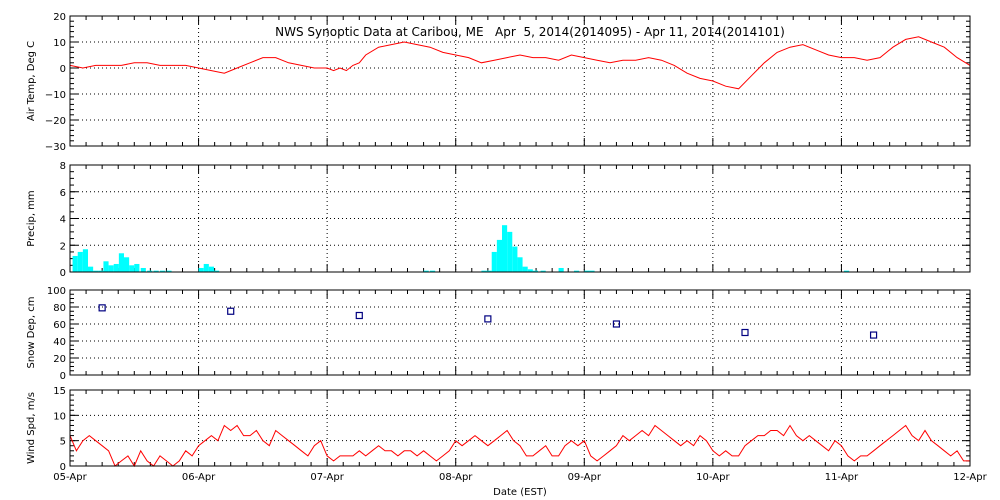 This screenshot has width=1000, height=500. Describe the element at coordinates (970, 477) in the screenshot. I see `x-tick-label: 12-Apr` at that location.